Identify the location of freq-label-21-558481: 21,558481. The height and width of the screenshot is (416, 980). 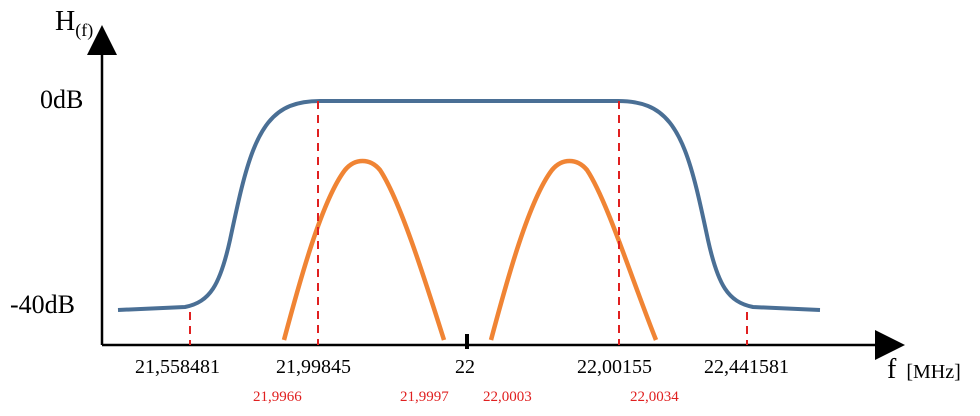
(177, 367).